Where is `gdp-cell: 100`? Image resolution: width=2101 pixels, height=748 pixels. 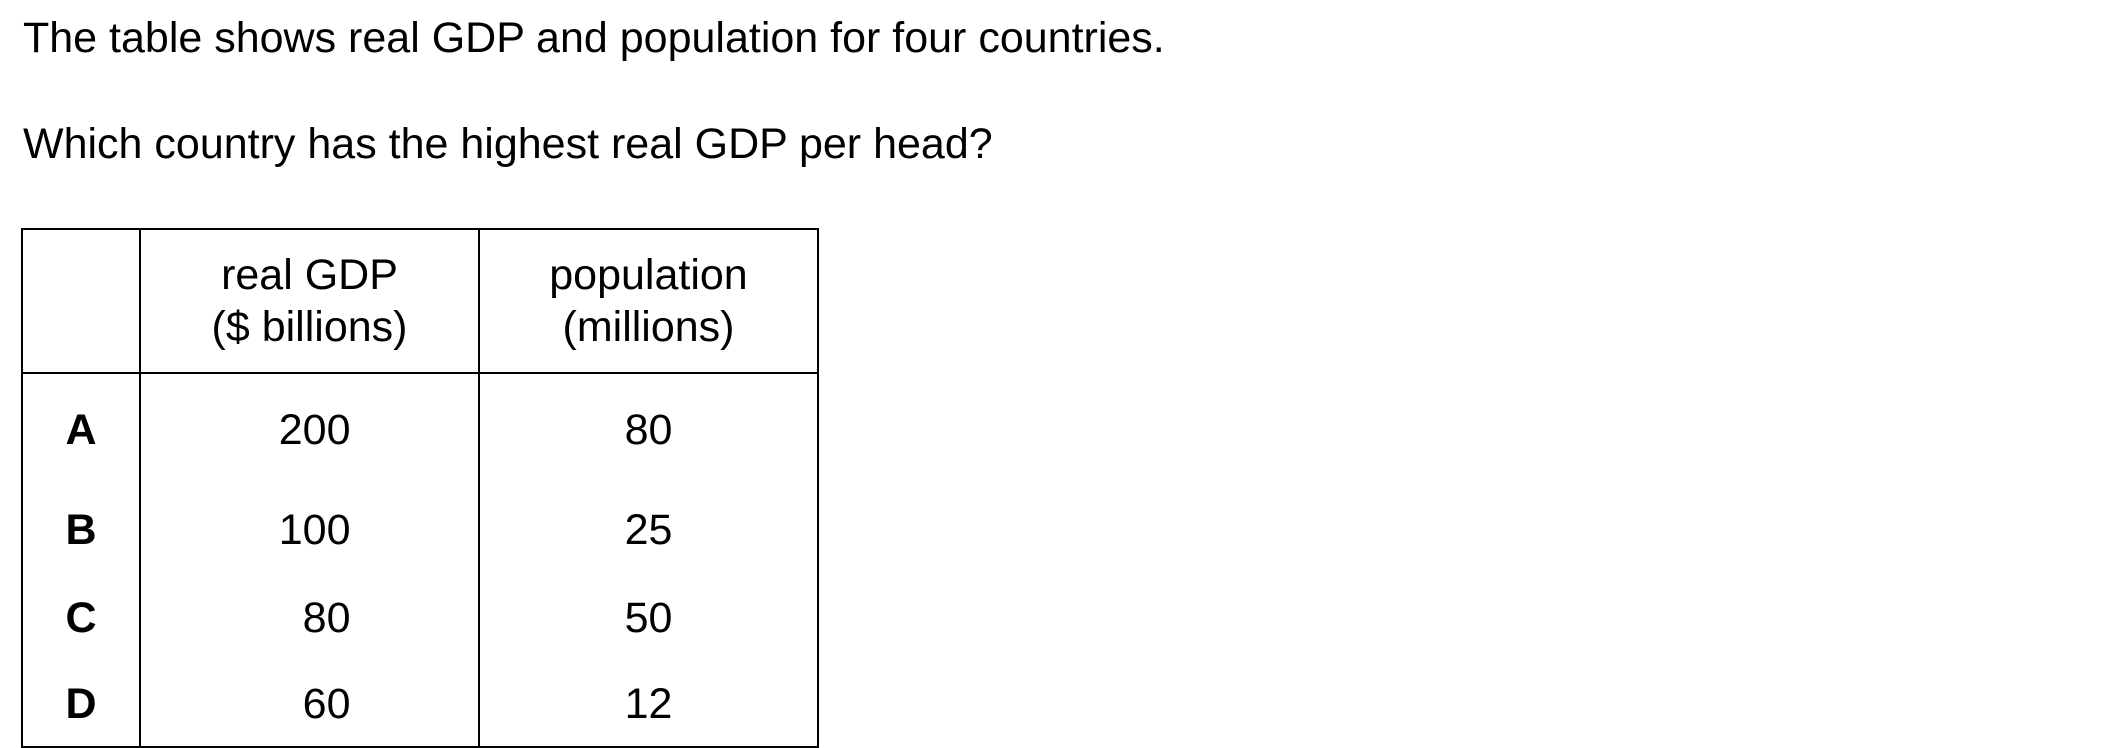 gdp-cell: 100 is located at coordinates (309, 530).